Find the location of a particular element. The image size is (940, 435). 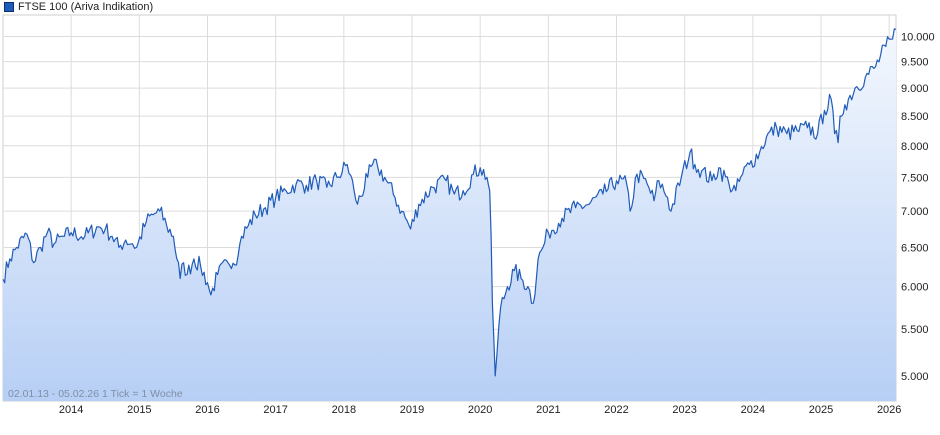

chart-legend: FTSE 100 (Ariva Indikation) is located at coordinates (78, 7).